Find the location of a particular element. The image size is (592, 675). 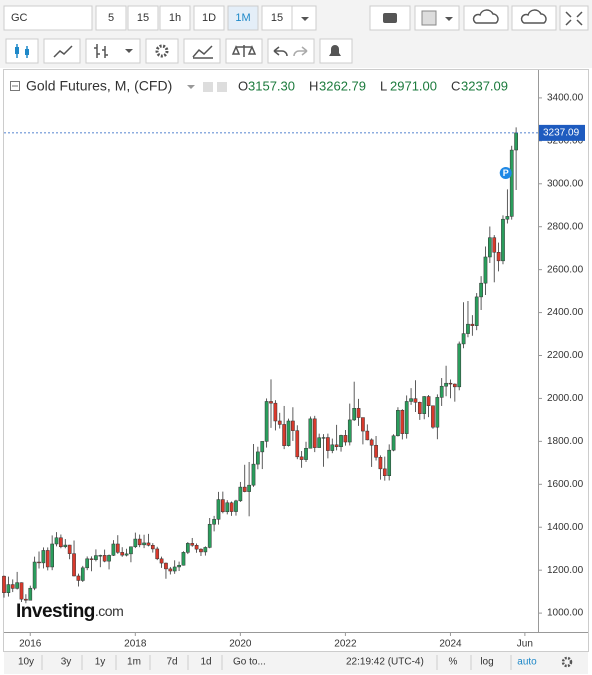

y-tick-label: 2000.00 is located at coordinates (565, 398).